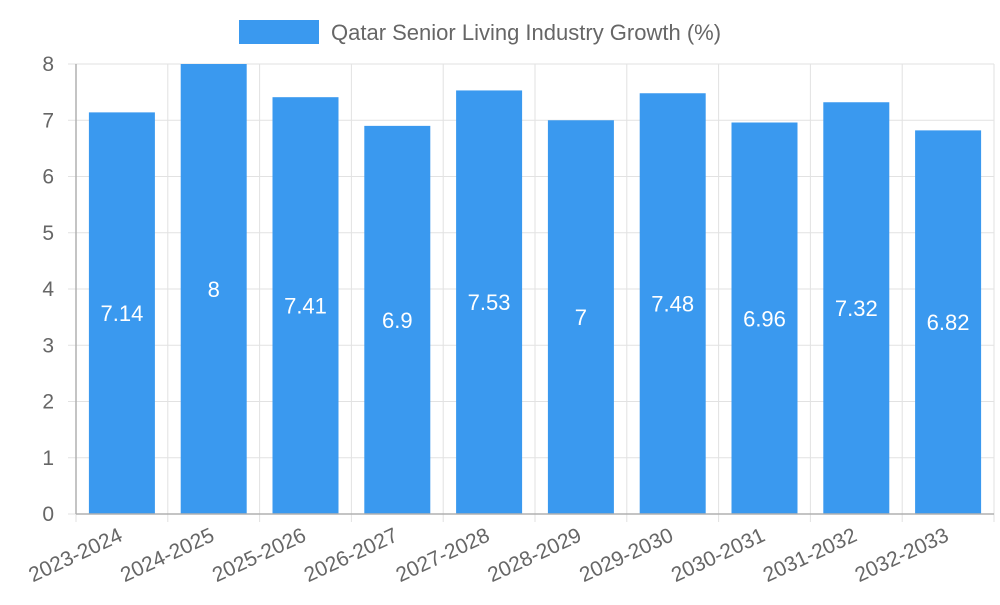  Describe the element at coordinates (259, 555) in the screenshot. I see `x-tick-label: 2025-2026` at that location.